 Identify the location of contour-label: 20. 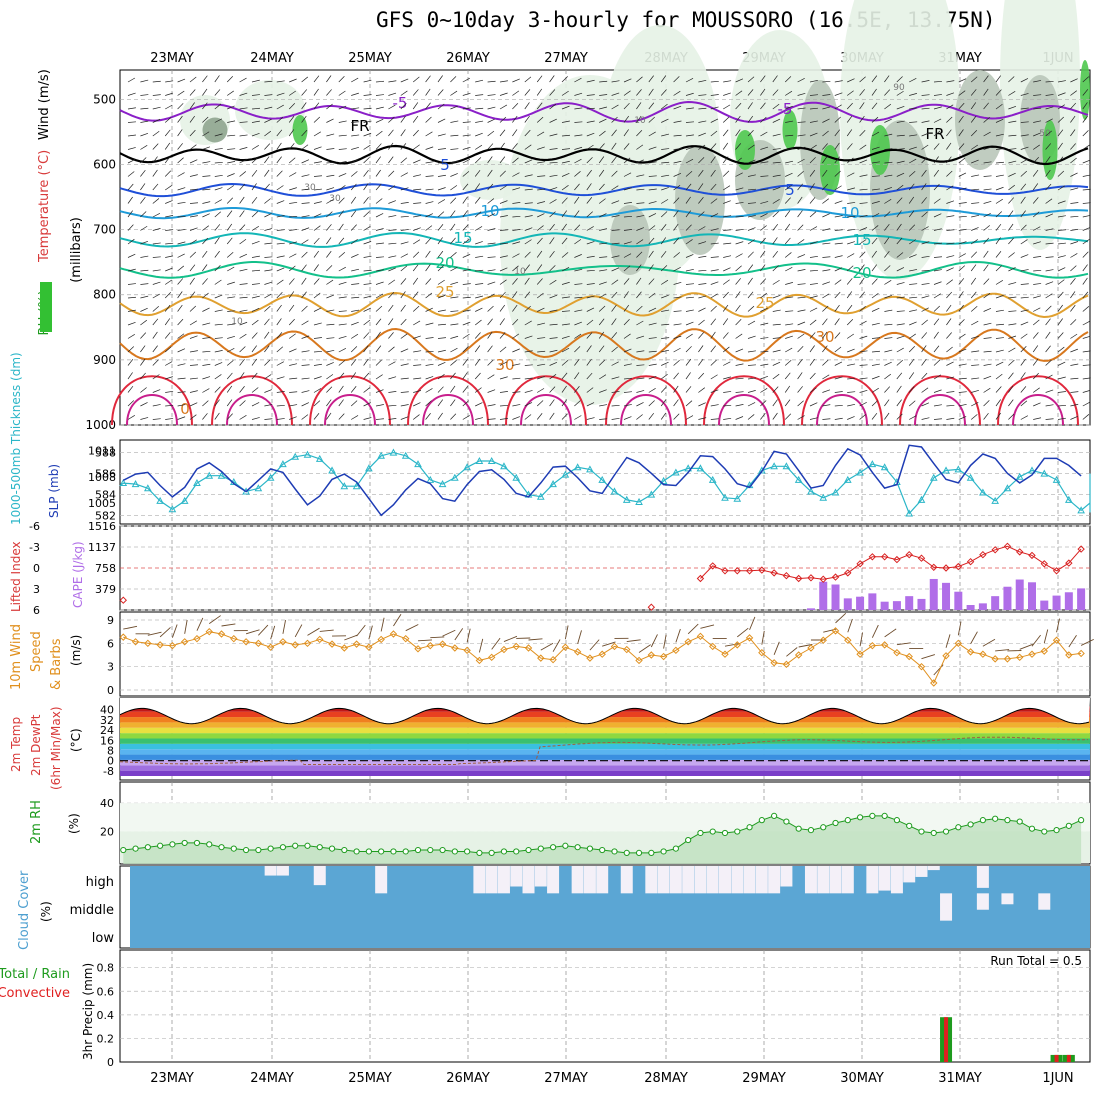
(444, 263).